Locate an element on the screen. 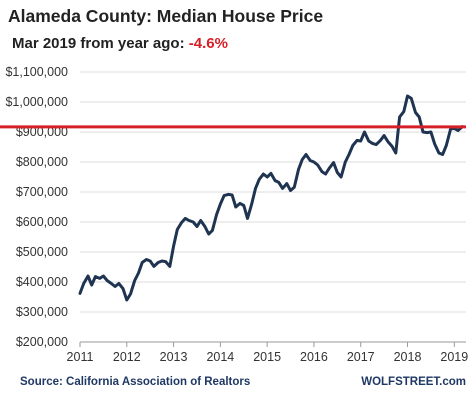 The image size is (473, 401). y-tick-label: $600,000 is located at coordinates (42, 222).